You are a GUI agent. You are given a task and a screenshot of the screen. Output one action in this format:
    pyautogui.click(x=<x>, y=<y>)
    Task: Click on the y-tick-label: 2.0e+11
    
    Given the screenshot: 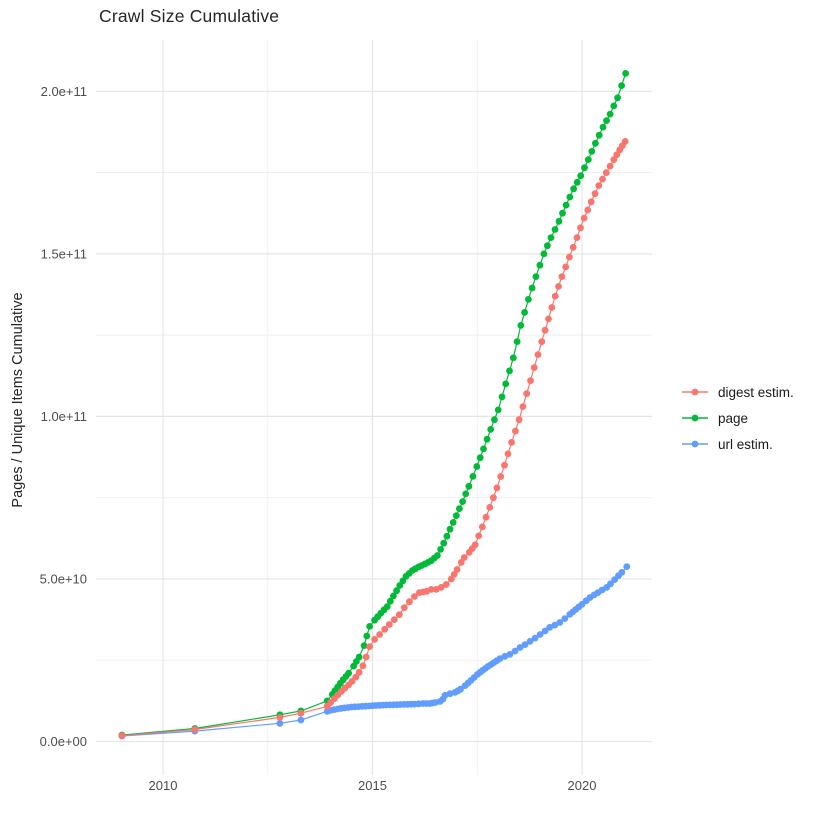 What is the action you would take?
    pyautogui.click(x=64, y=91)
    